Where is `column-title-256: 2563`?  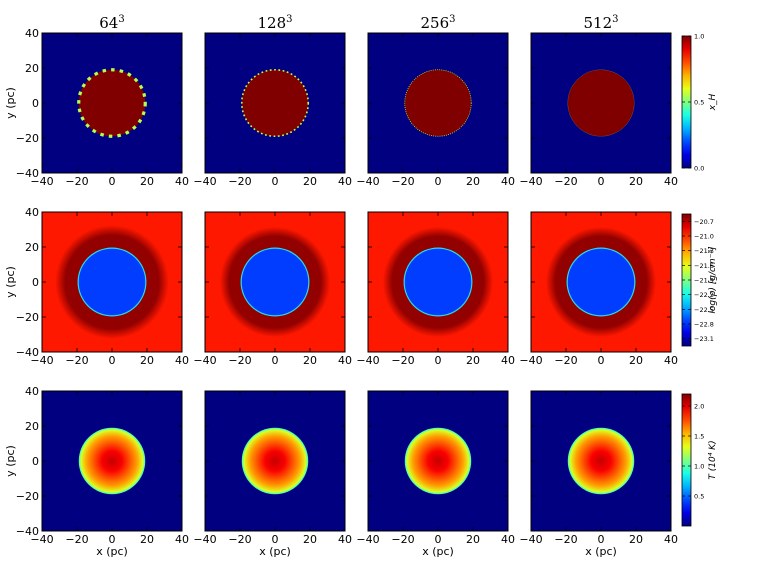
column-title-256: 2563 is located at coordinates (438, 23).